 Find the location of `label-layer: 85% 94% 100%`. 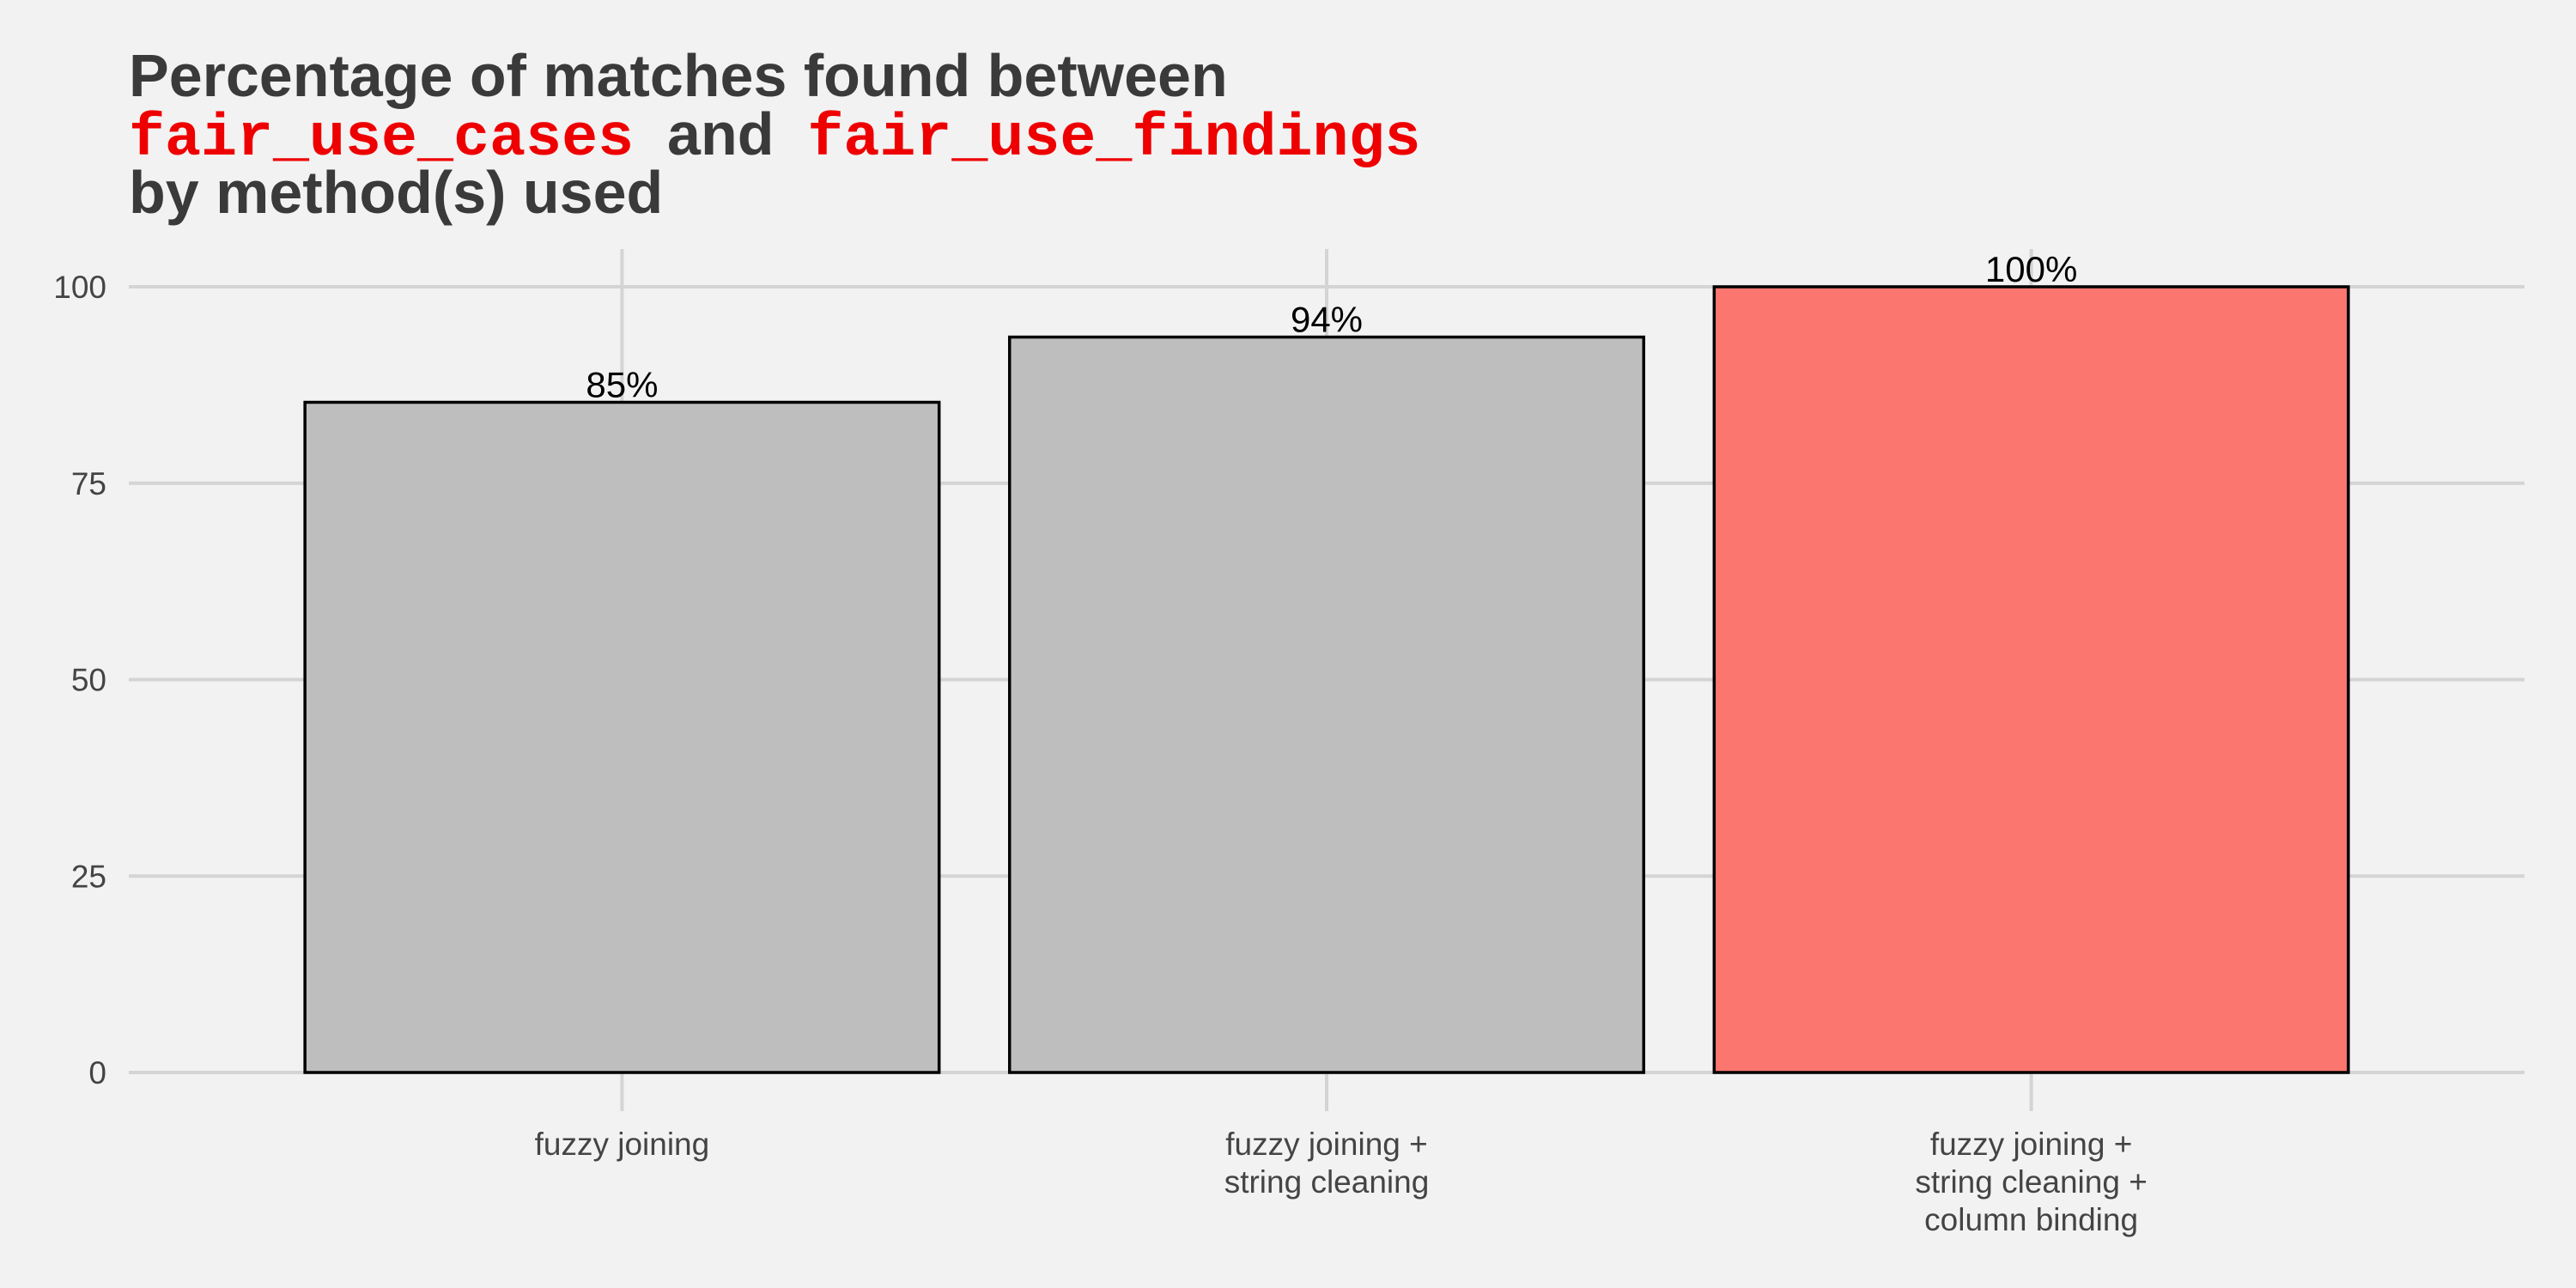

label-layer: 85% 94% 100% is located at coordinates (1331, 327).